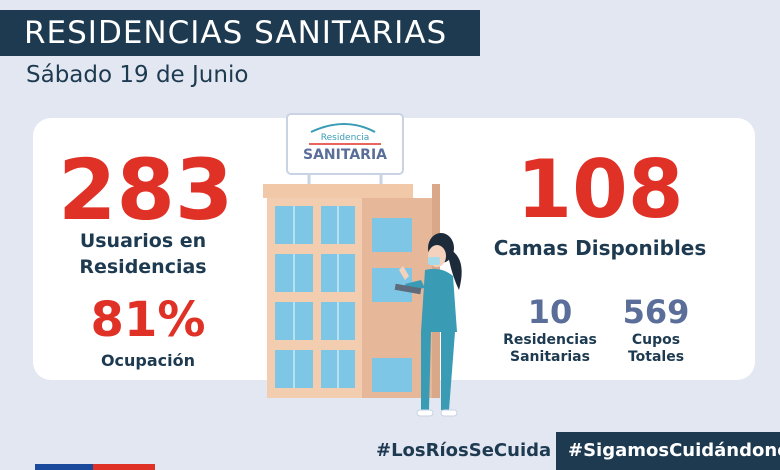 The width and height of the screenshot is (780, 470). Describe the element at coordinates (64, 467) in the screenshot. I see `flag-stripe-blue` at that location.